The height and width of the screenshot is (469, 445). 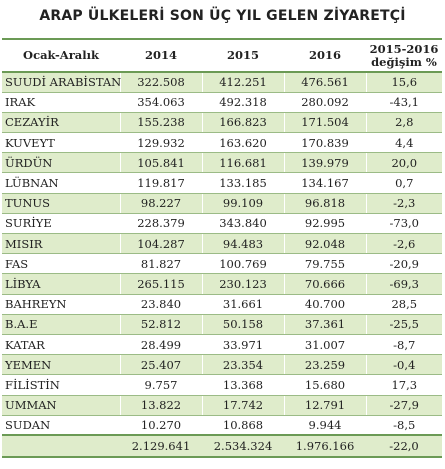 I want to click on value-2016-cell: 37.361, so click(x=324, y=324).